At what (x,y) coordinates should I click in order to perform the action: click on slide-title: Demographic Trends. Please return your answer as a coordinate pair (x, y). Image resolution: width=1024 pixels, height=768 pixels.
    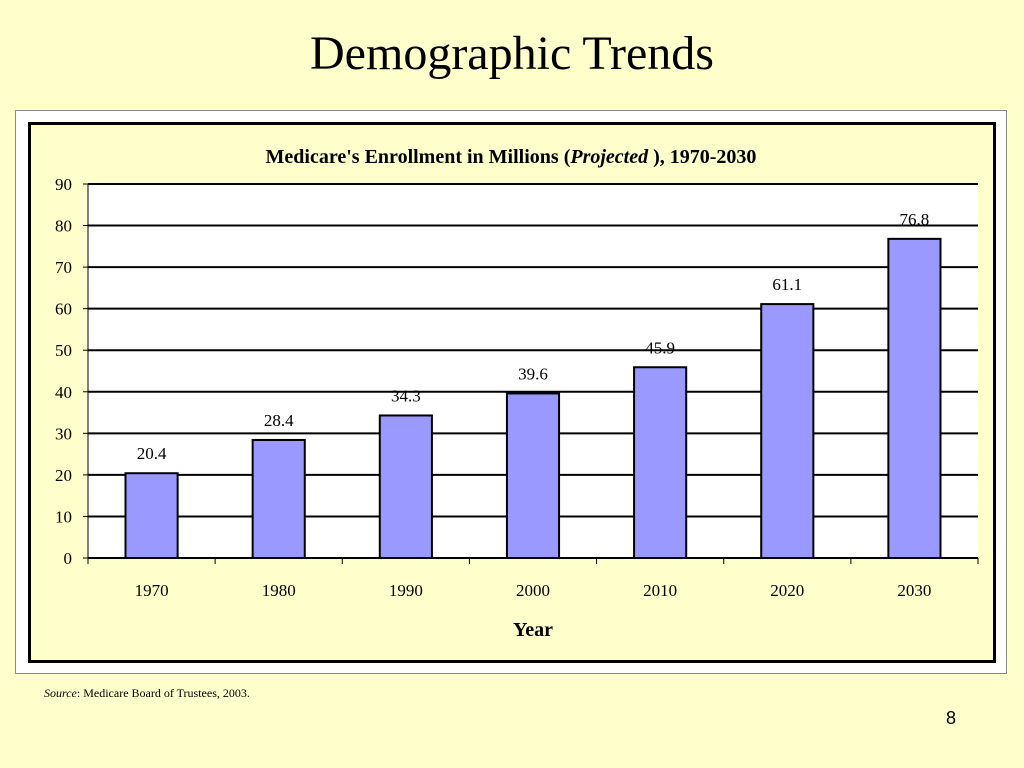
    Looking at the image, I should click on (512, 53).